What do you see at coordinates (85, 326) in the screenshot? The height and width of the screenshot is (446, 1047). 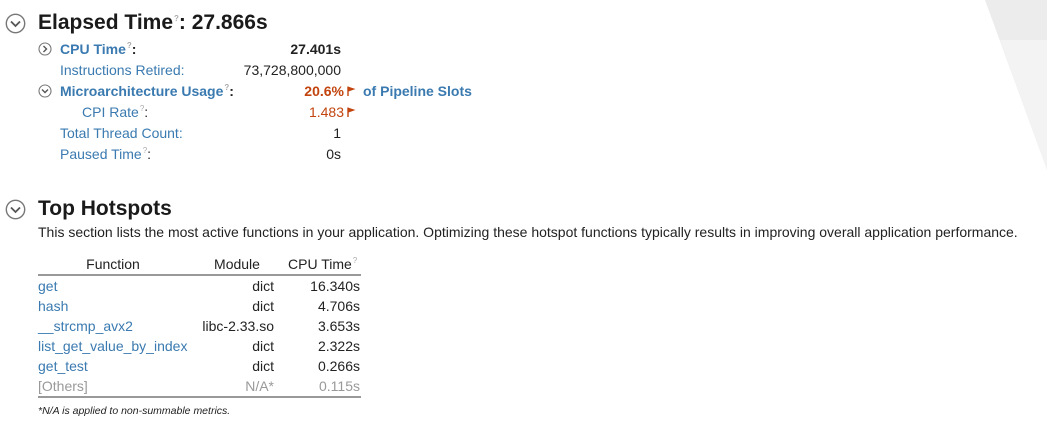 I see `function-link: __strcmp_avx2` at bounding box center [85, 326].